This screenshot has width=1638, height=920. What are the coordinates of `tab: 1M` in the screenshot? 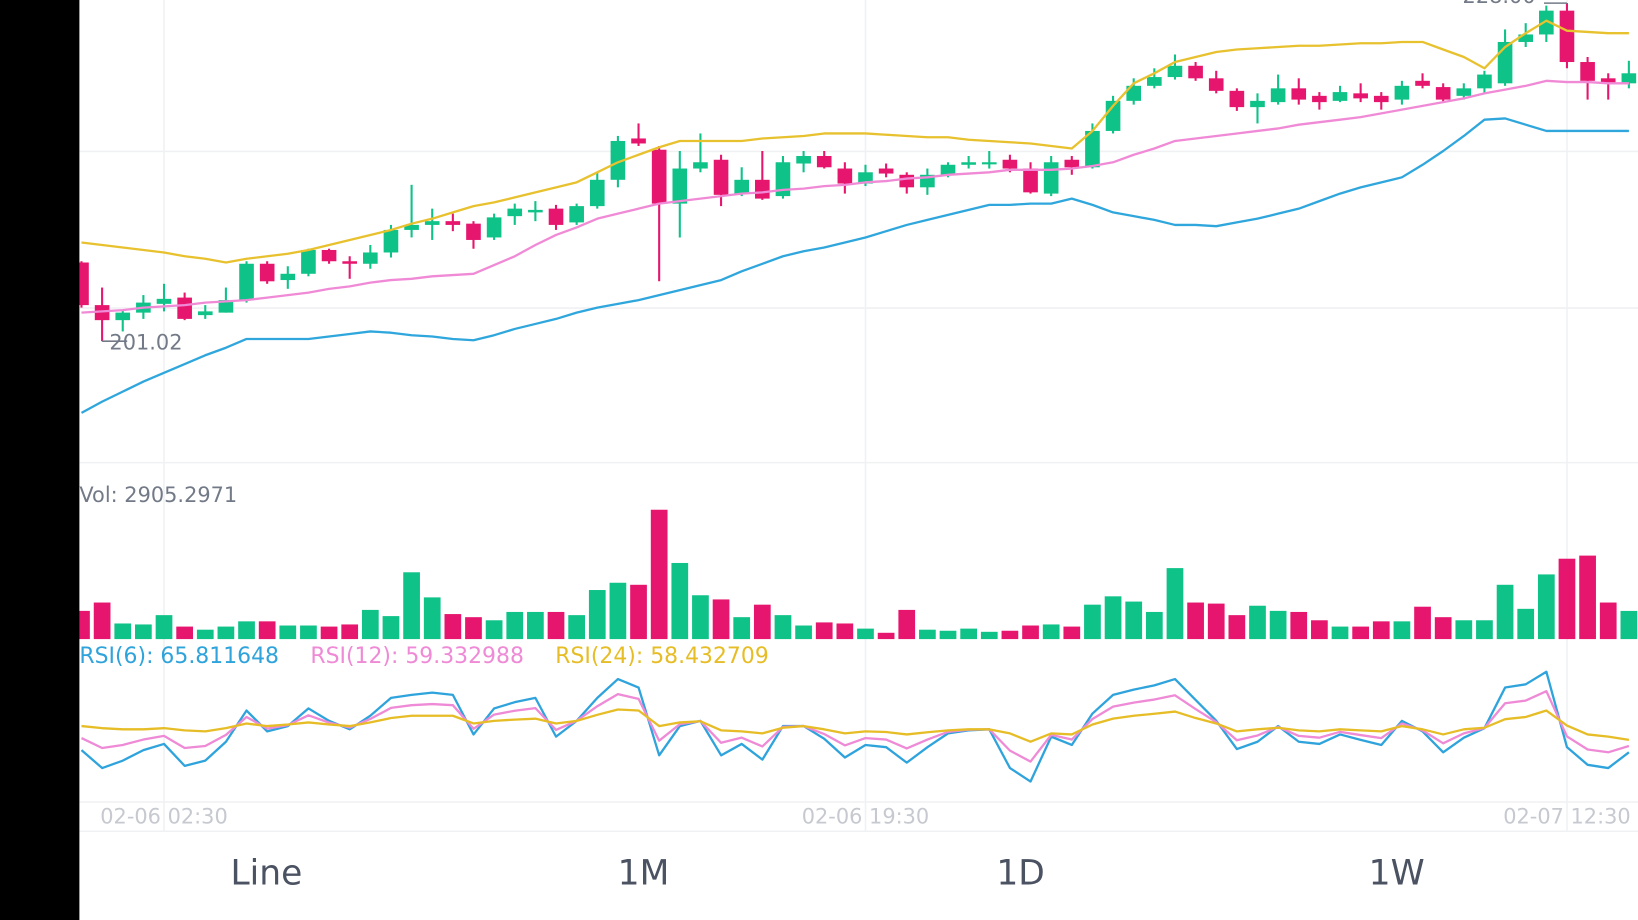 It's located at (644, 874).